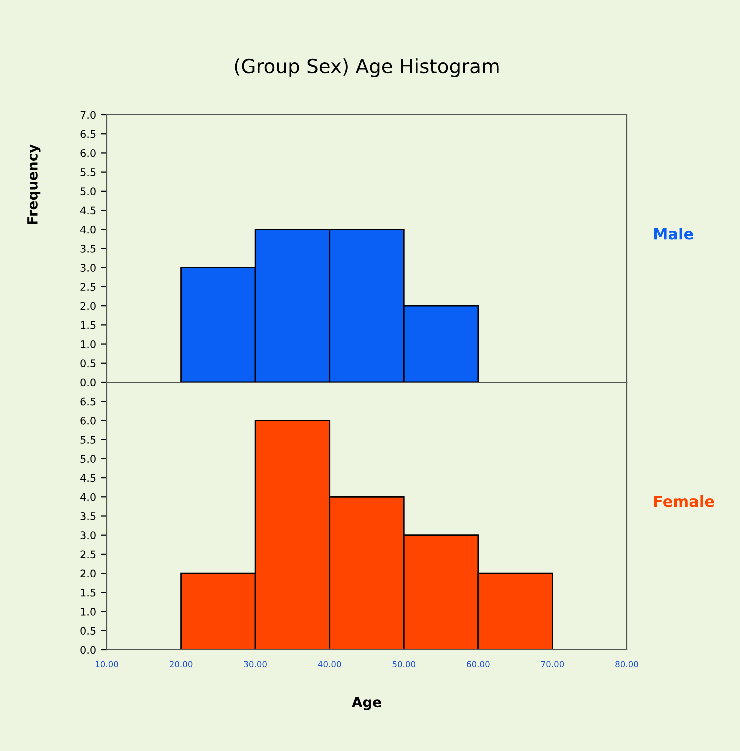  Describe the element at coordinates (552, 664) in the screenshot. I see `x-tick-label: 70.00` at that location.